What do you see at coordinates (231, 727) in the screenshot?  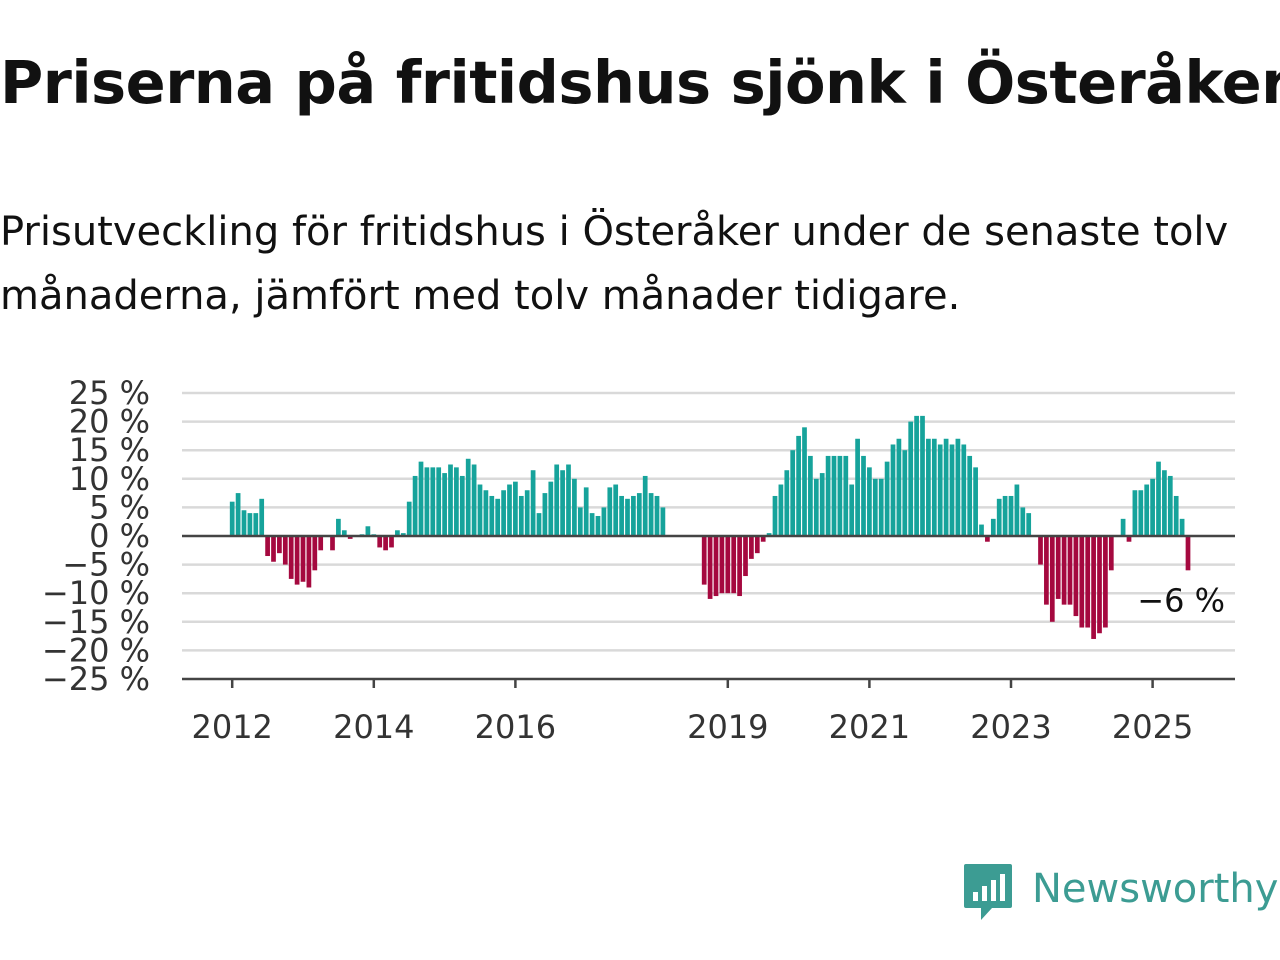 I see `x-tick-label: 2012` at bounding box center [231, 727].